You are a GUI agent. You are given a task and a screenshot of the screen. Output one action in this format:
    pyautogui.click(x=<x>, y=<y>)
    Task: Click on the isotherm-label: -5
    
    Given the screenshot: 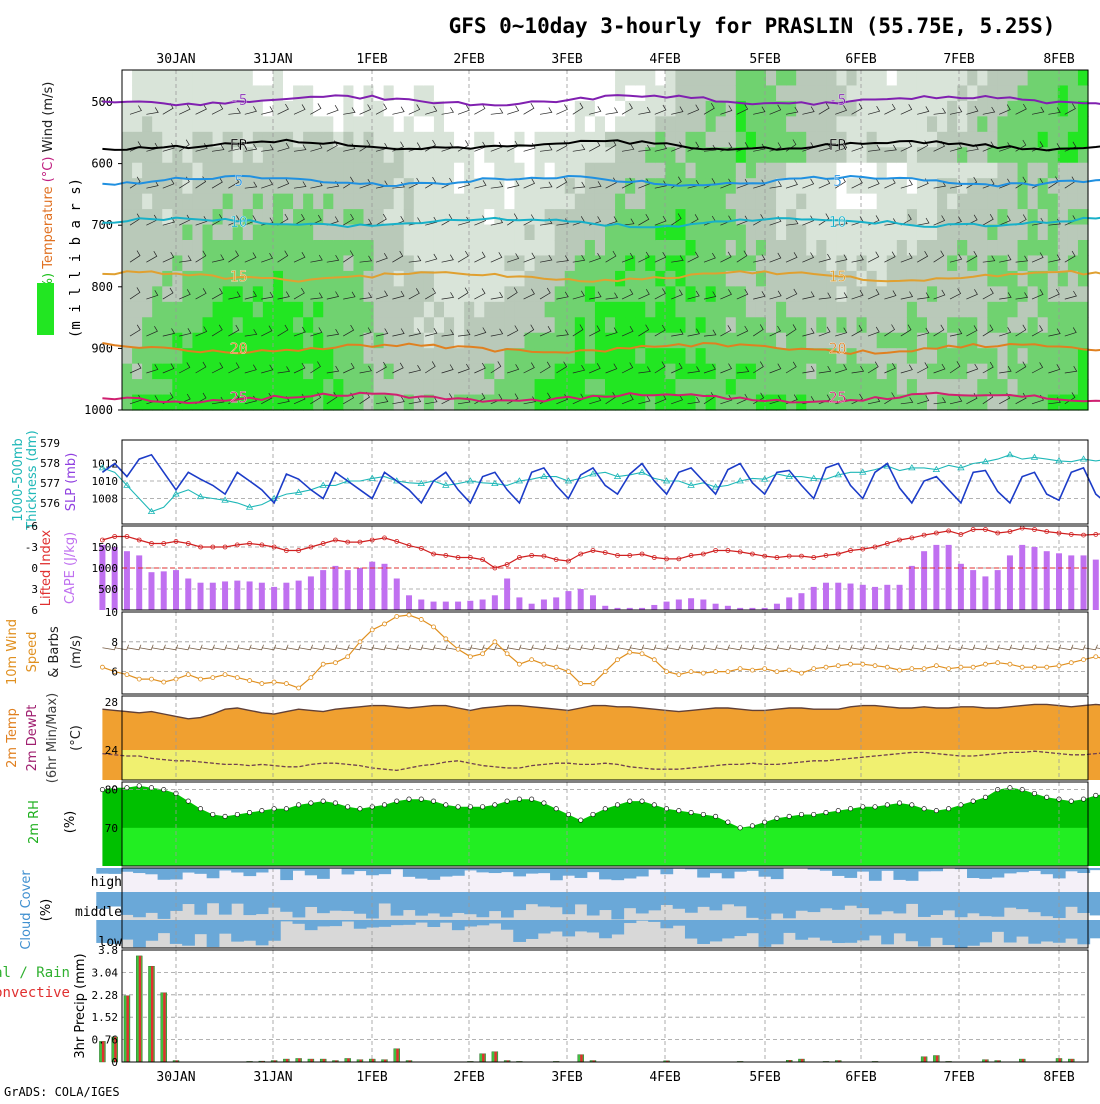 What is the action you would take?
    pyautogui.click(x=239, y=100)
    